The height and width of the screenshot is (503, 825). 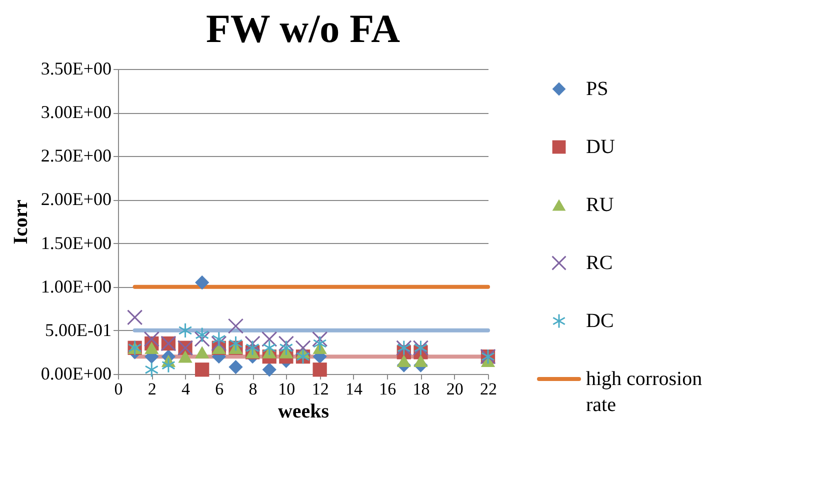 I want to click on x-tick-label: 18, so click(x=421, y=389).